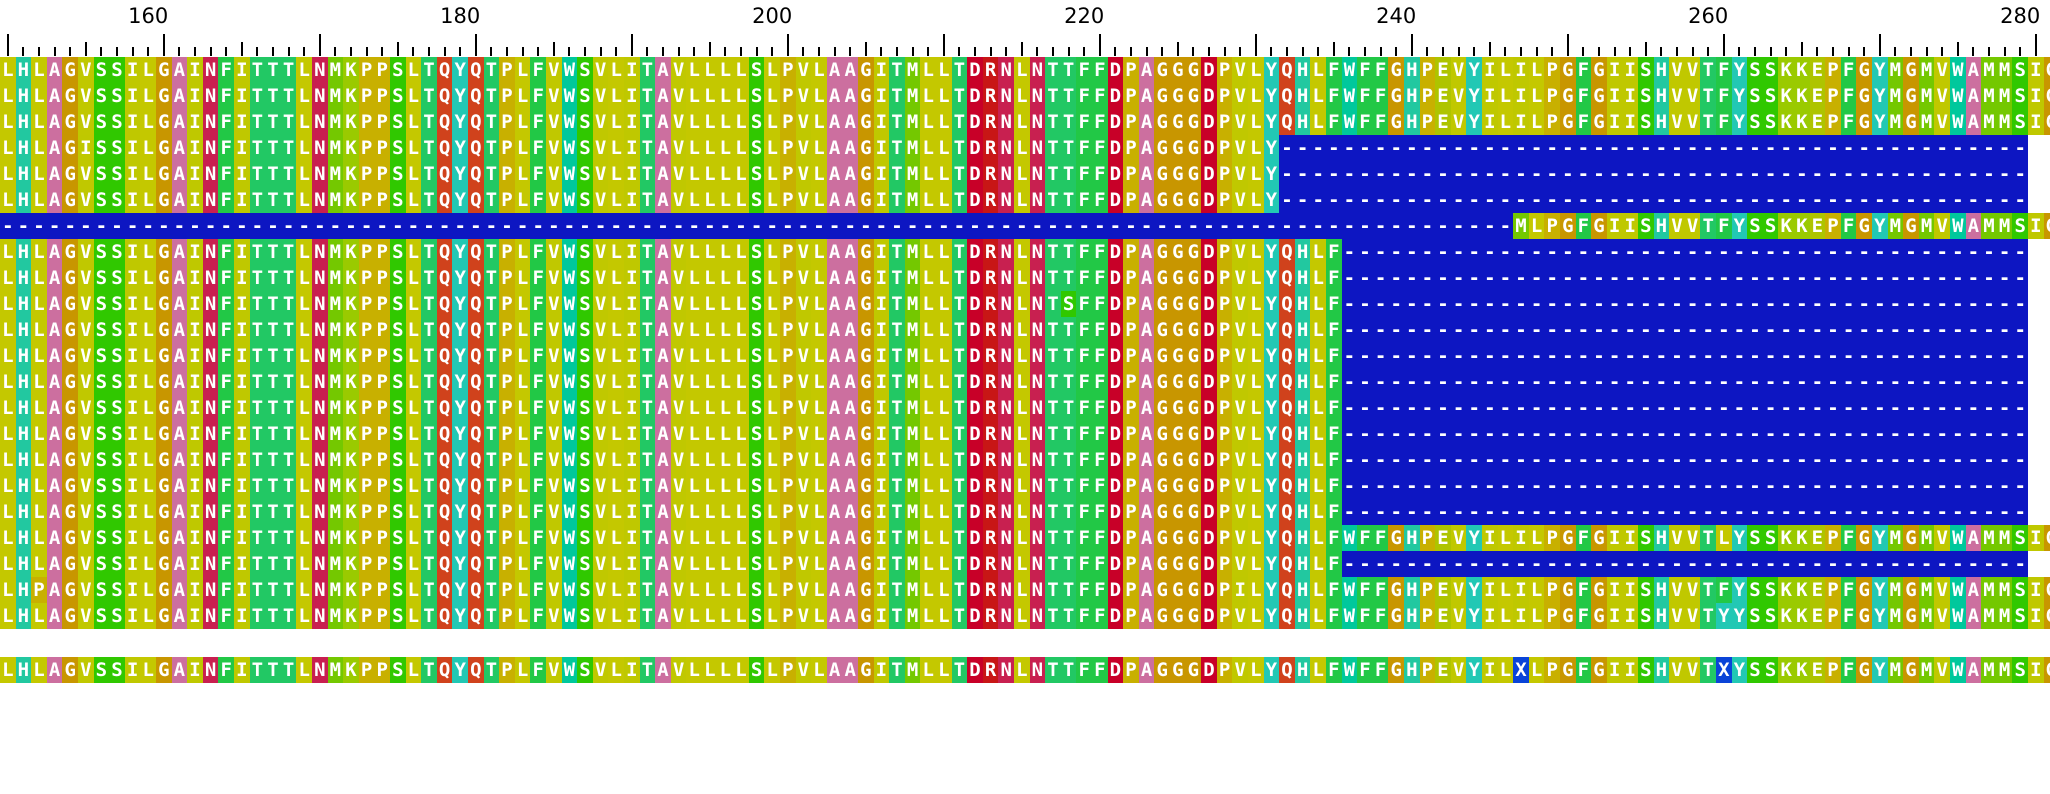 The height and width of the screenshot is (794, 2050). What do you see at coordinates (990, 670) in the screenshot?
I see `residue-cell: R` at bounding box center [990, 670].